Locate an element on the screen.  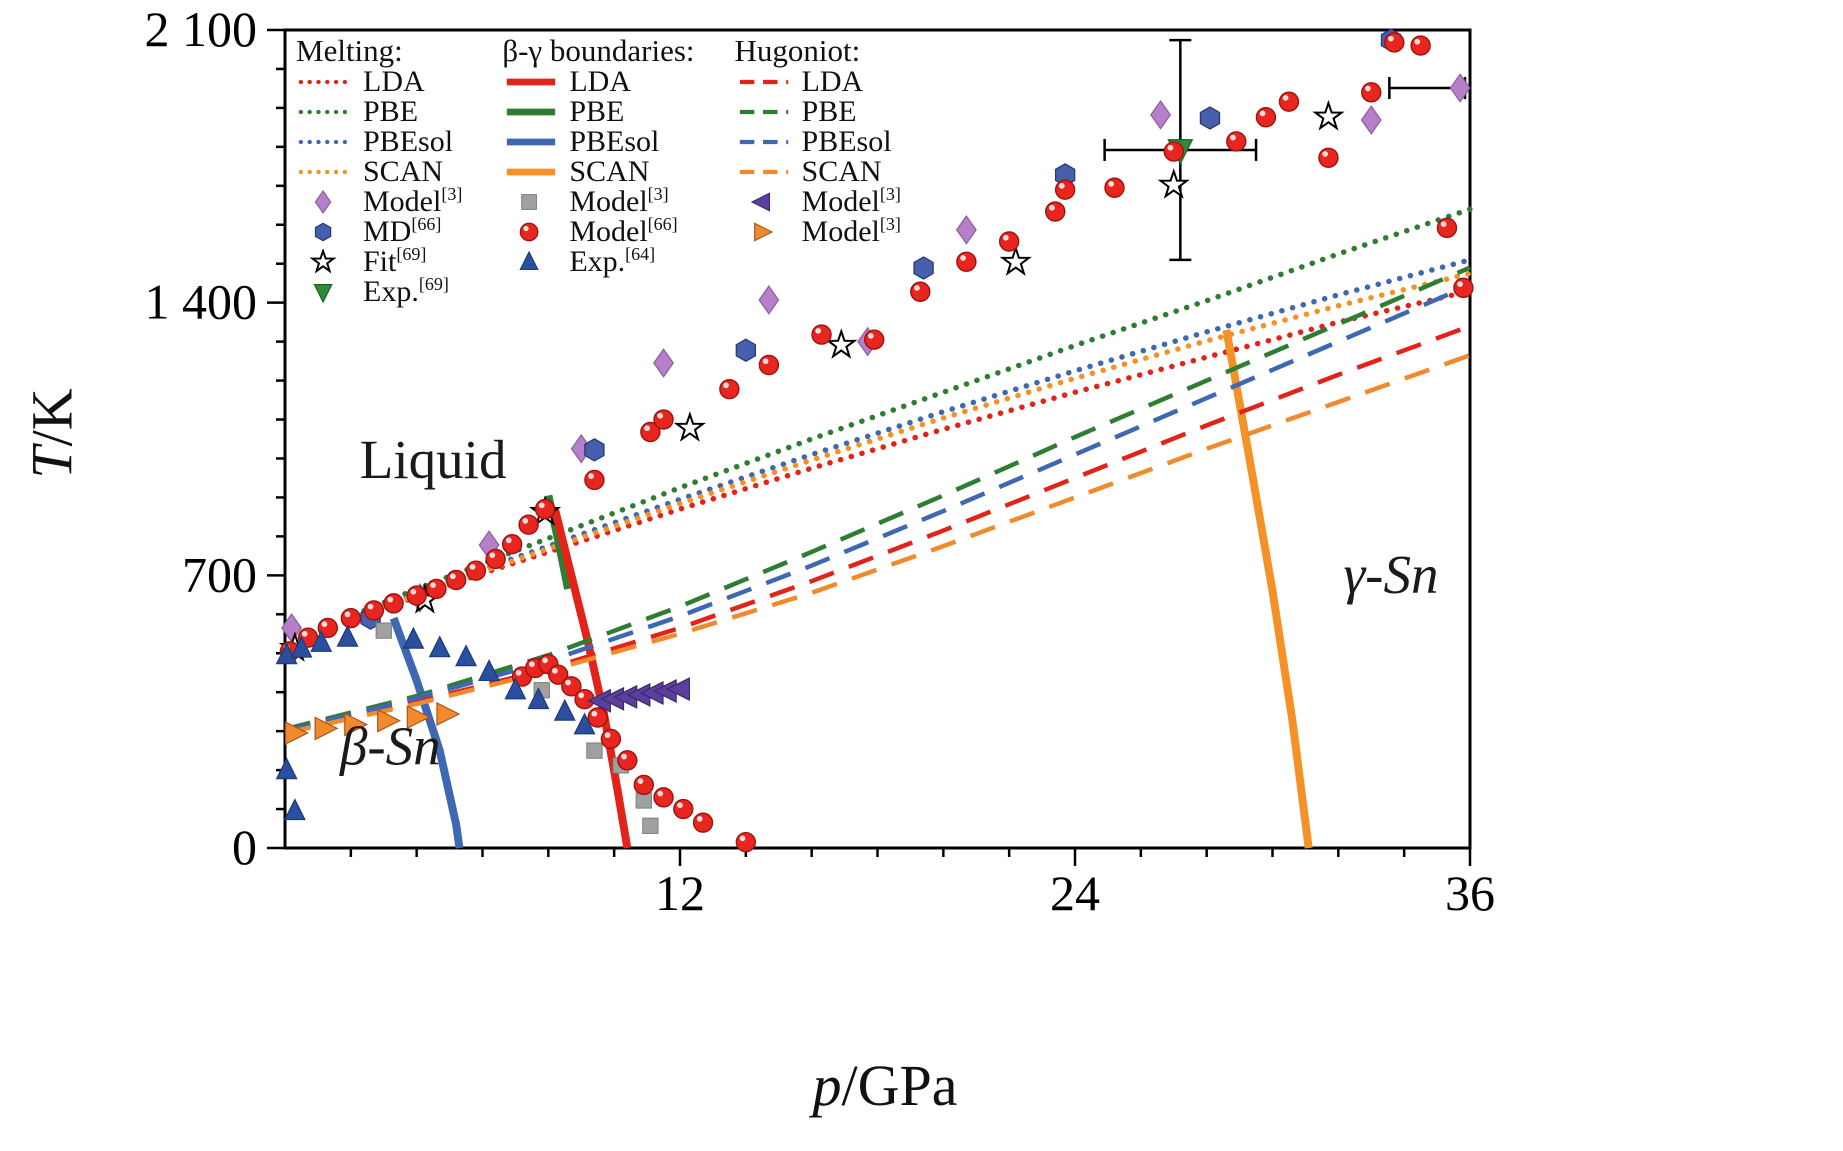
series-model-3-hugoniot-right-triangles is located at coordinates (372, 724).